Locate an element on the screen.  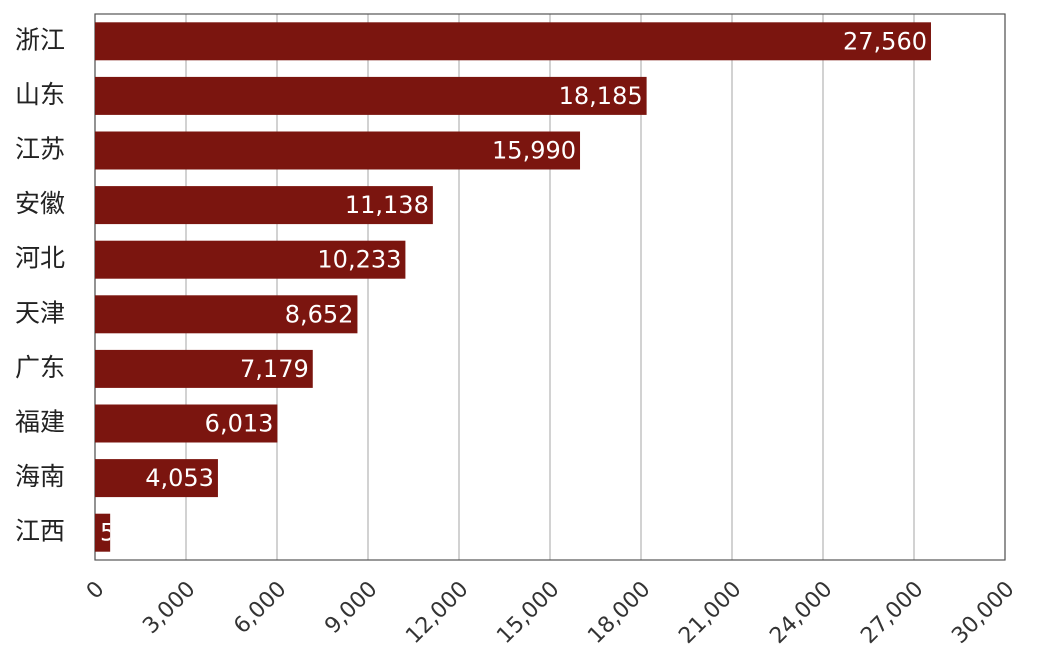
value-label: 10,233 is located at coordinates (359, 260).